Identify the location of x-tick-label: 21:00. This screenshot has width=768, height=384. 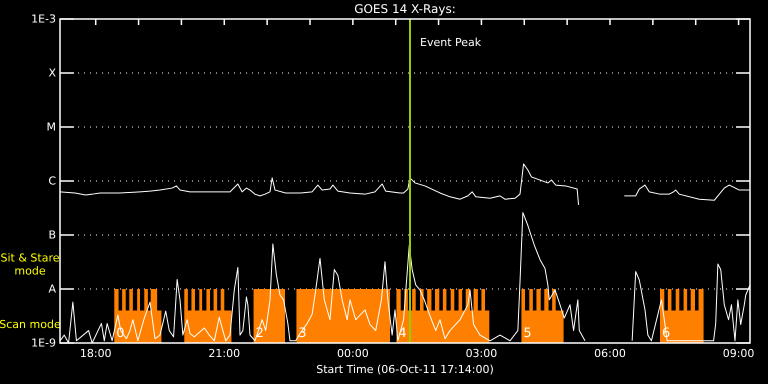
(224, 353).